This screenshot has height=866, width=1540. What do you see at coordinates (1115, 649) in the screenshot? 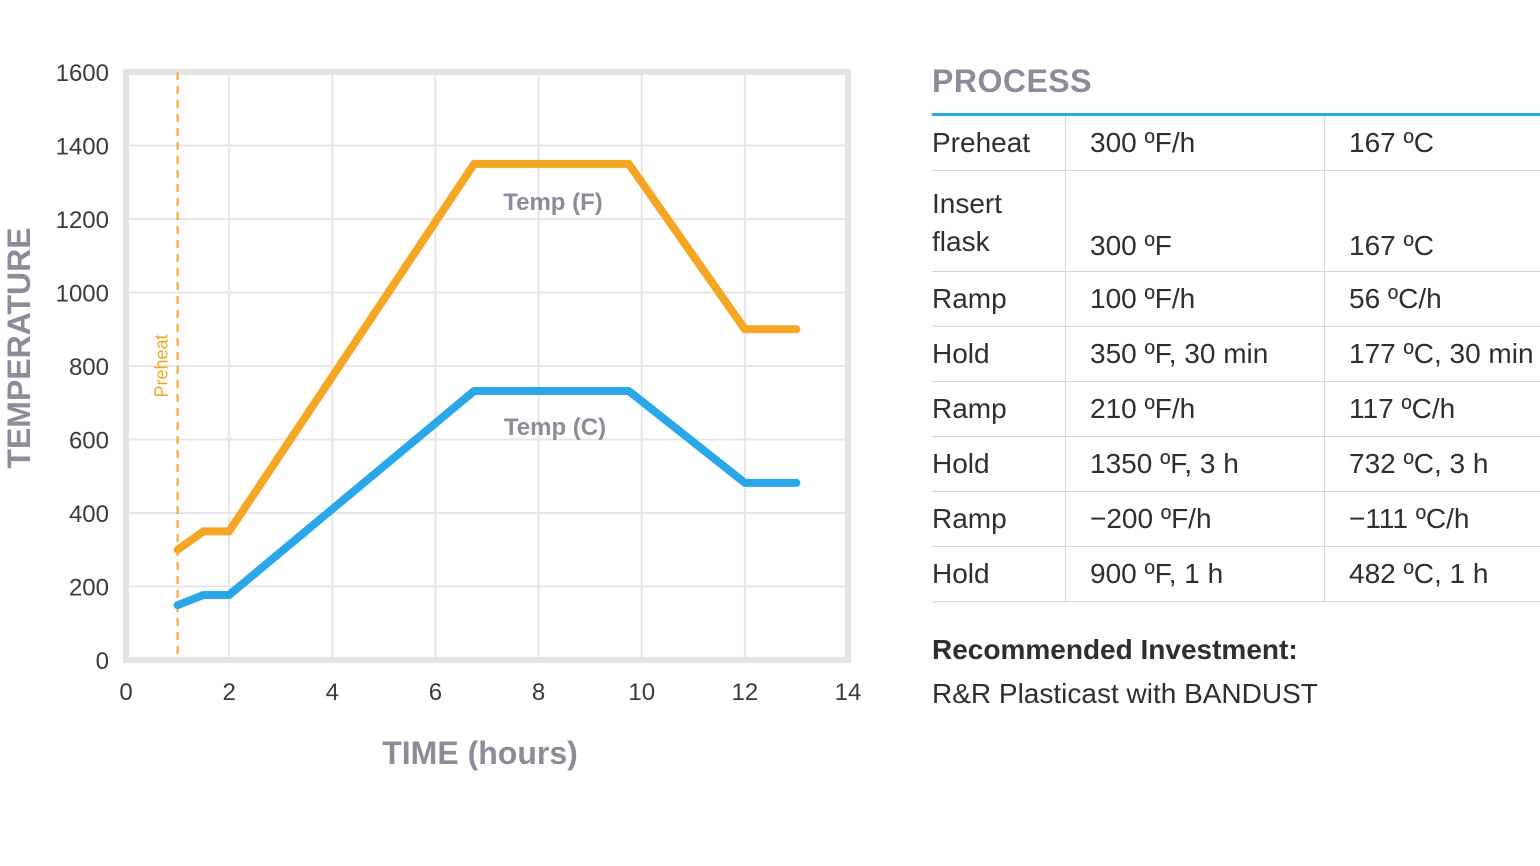
I see `investment-label: Recommended Investment:` at bounding box center [1115, 649].